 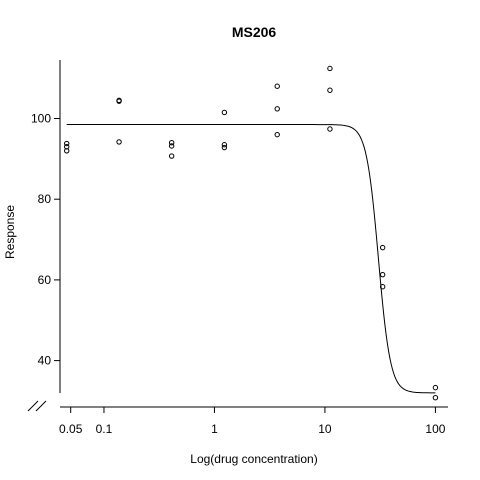 What do you see at coordinates (325, 429) in the screenshot?
I see `x-tick-label: 10` at bounding box center [325, 429].